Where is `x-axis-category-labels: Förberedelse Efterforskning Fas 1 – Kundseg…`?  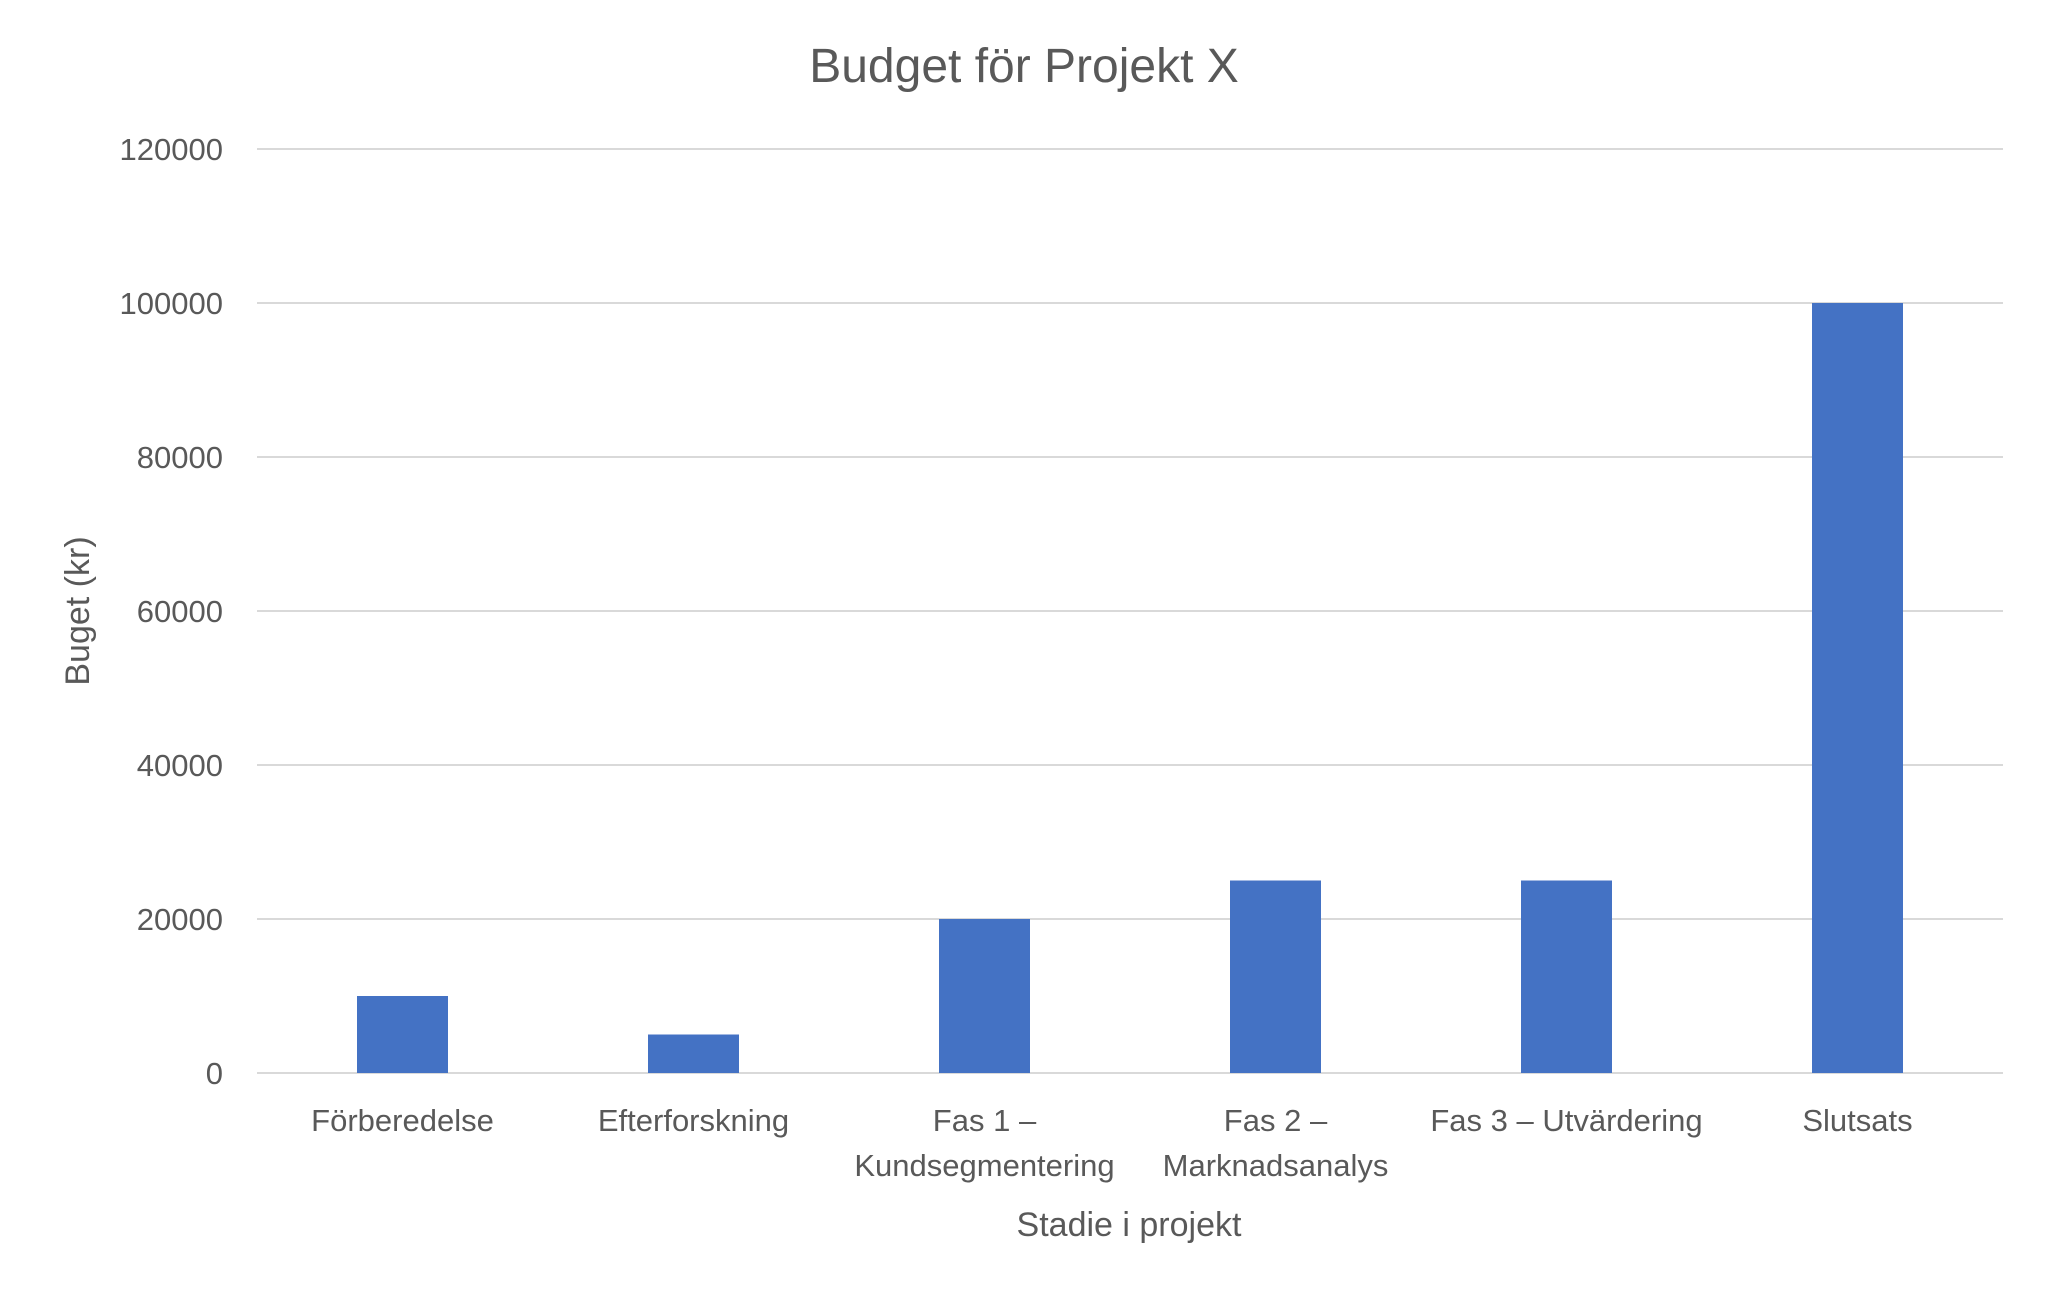 x-axis-category-labels: Förberedelse Efterforskning Fas 1 – Kundseg… is located at coordinates (1111, 1143).